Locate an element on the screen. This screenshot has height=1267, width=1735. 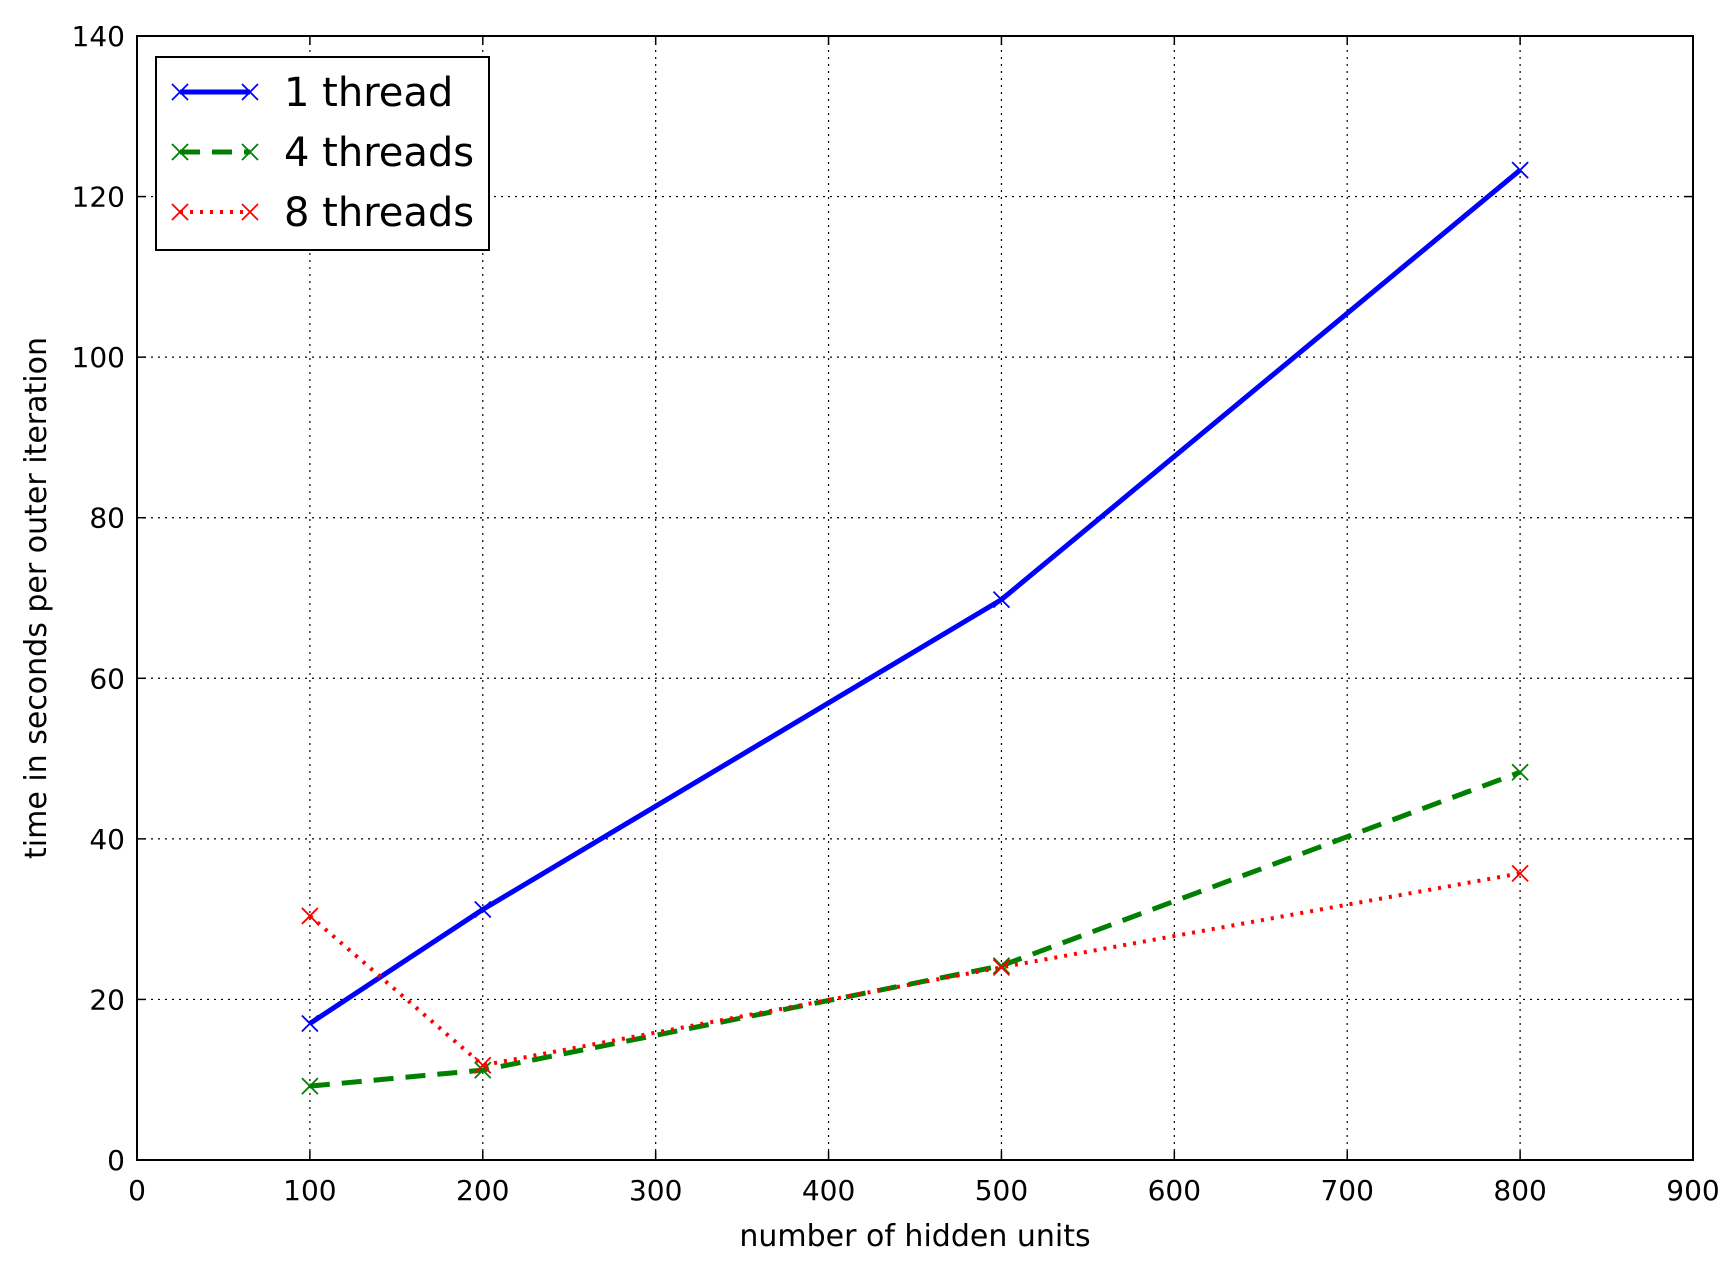
legend: 1 thread 4 threads 8 threads is located at coordinates (322, 153).